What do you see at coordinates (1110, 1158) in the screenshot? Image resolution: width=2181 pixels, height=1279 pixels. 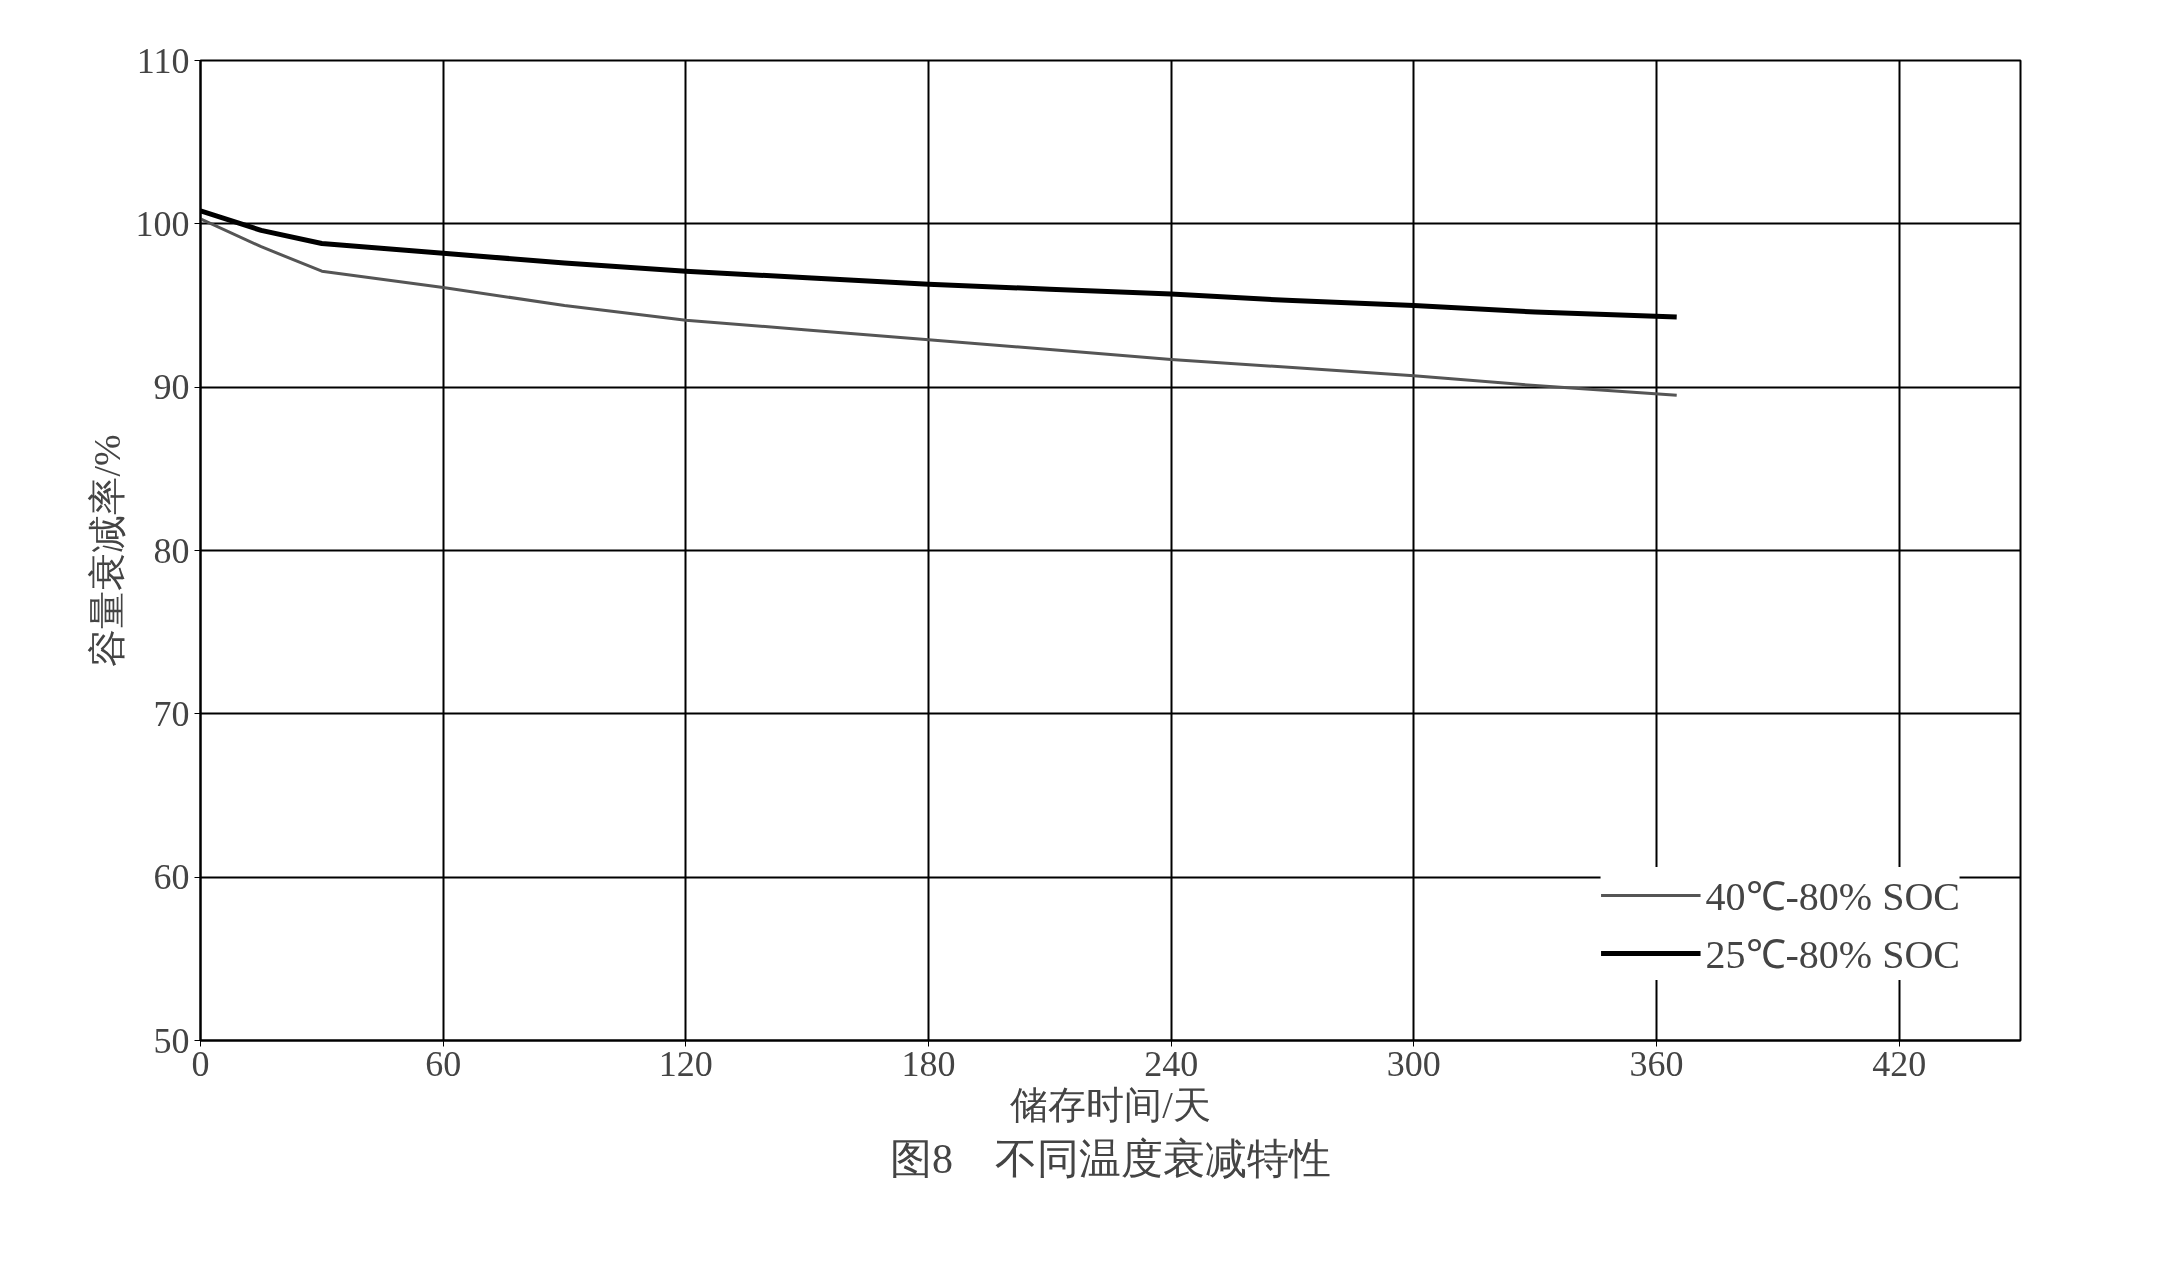 I see `caption: 图8 不同温度衰减特性` at bounding box center [1110, 1158].